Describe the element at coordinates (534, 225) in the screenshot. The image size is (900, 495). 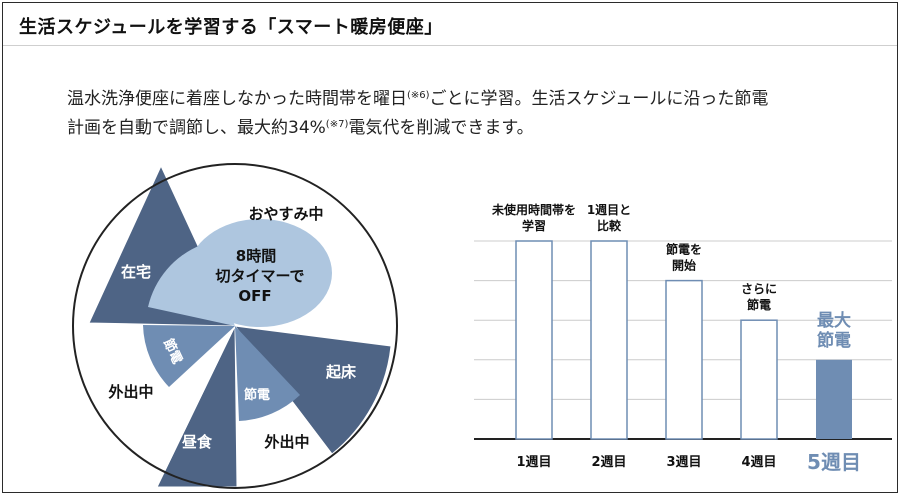
I see `bar-annotation: 学習` at that location.